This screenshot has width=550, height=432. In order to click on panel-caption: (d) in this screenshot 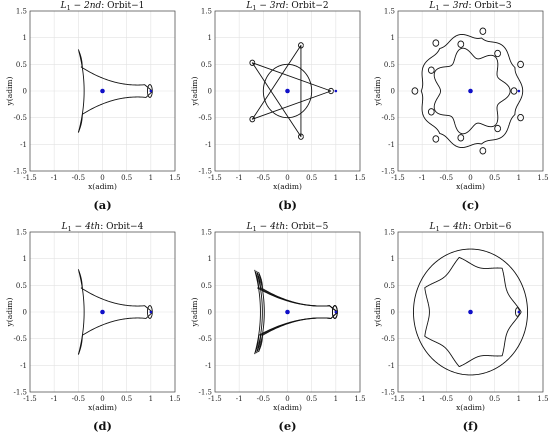, I will do `click(102, 425)`.